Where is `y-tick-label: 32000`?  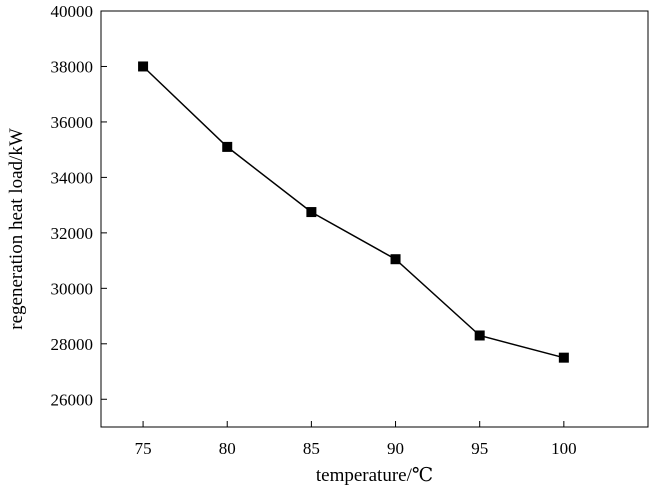 y-tick-label: 32000 is located at coordinates (72, 233).